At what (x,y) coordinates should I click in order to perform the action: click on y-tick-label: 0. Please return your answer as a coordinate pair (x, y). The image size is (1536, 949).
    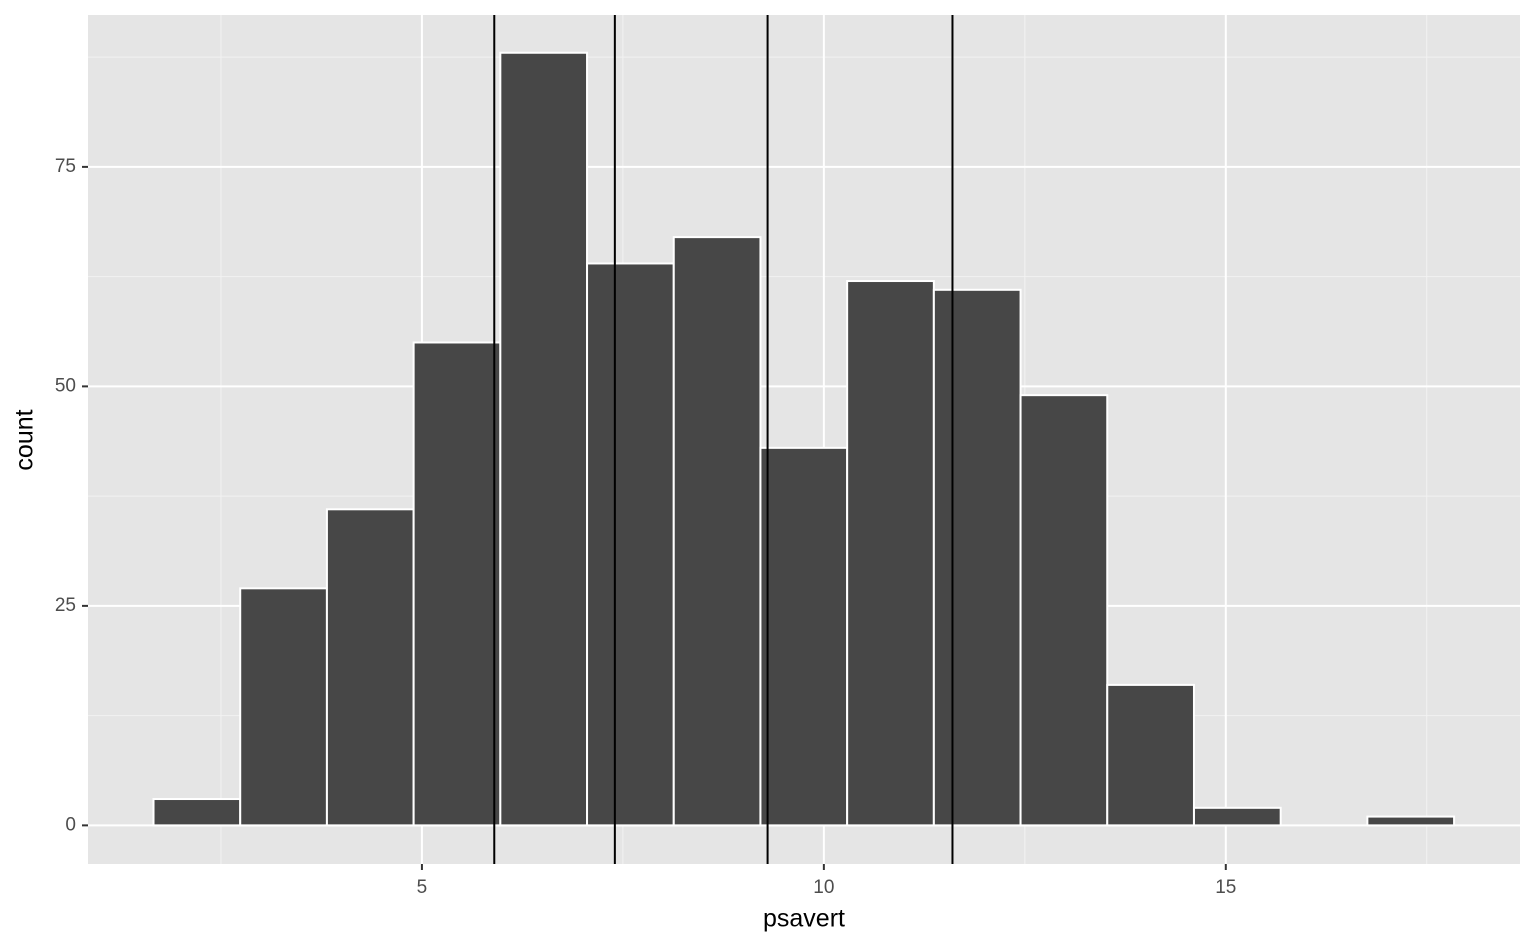
    Looking at the image, I should click on (70, 824).